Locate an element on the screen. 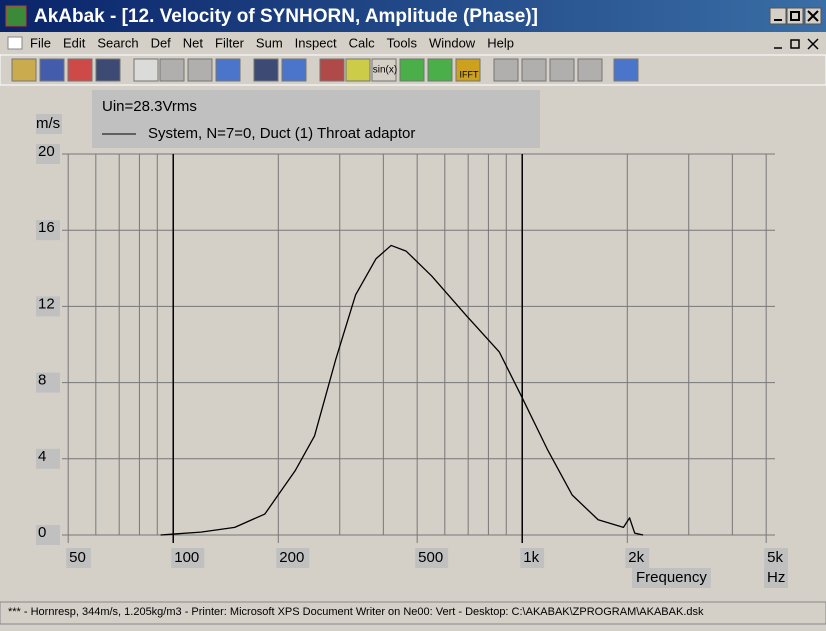  y-tick-label: 16 is located at coordinates (46, 227).